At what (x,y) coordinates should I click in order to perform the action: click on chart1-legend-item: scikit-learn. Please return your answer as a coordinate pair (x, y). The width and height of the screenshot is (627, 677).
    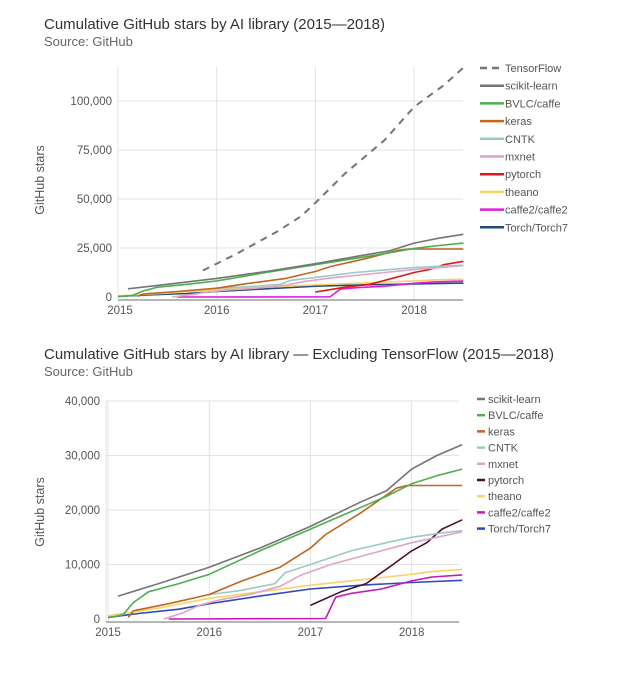
    Looking at the image, I should click on (519, 87).